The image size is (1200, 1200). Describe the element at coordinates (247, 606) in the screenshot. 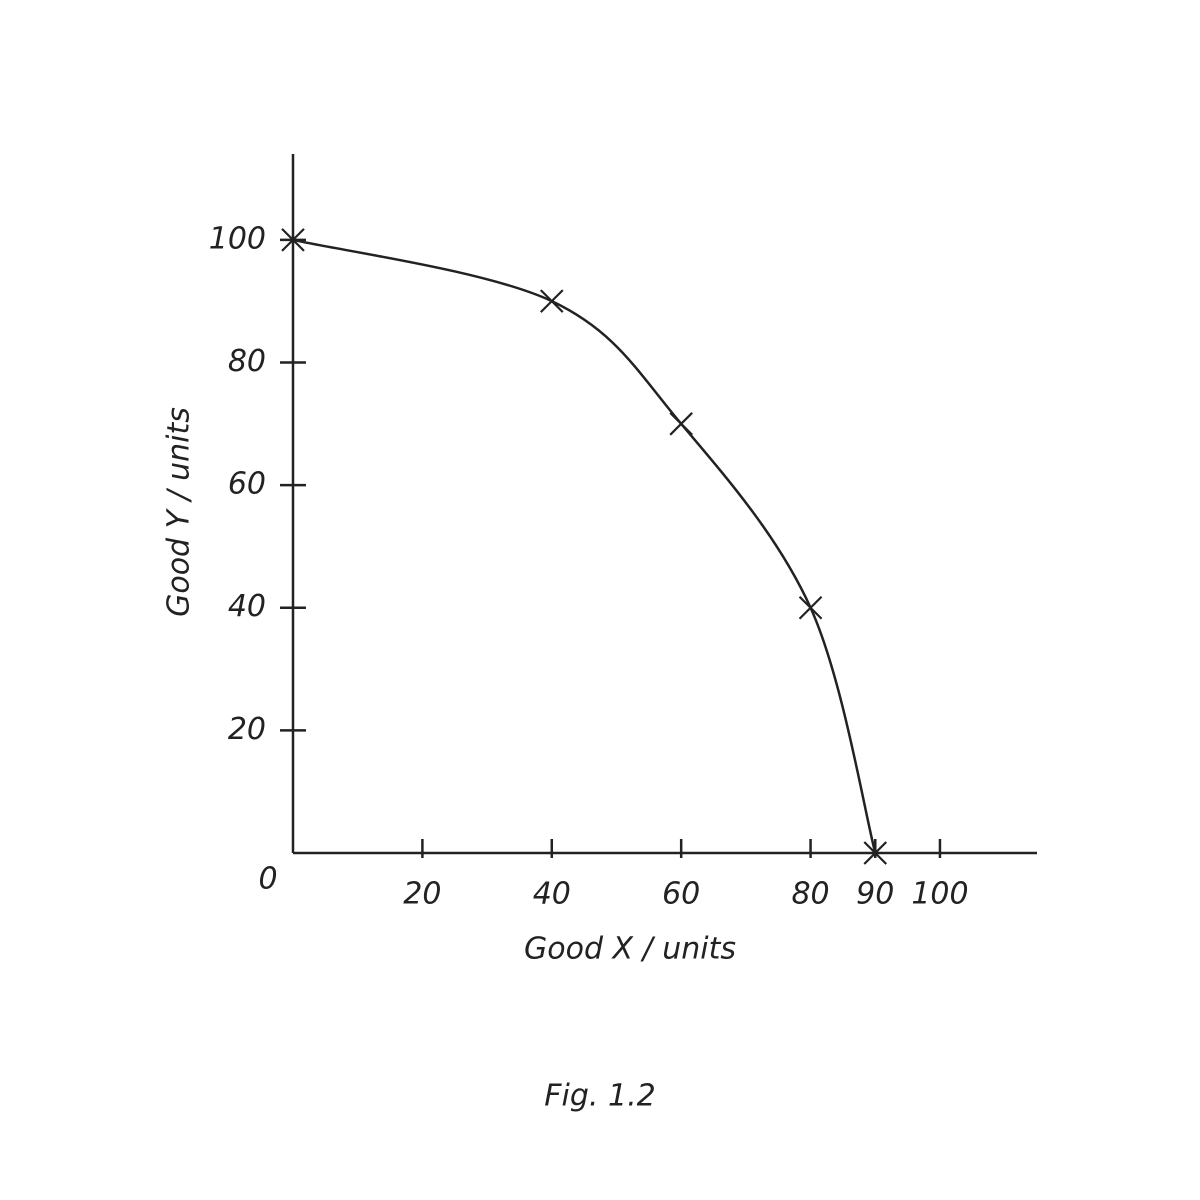

I see `y-tick-label: 40` at that location.